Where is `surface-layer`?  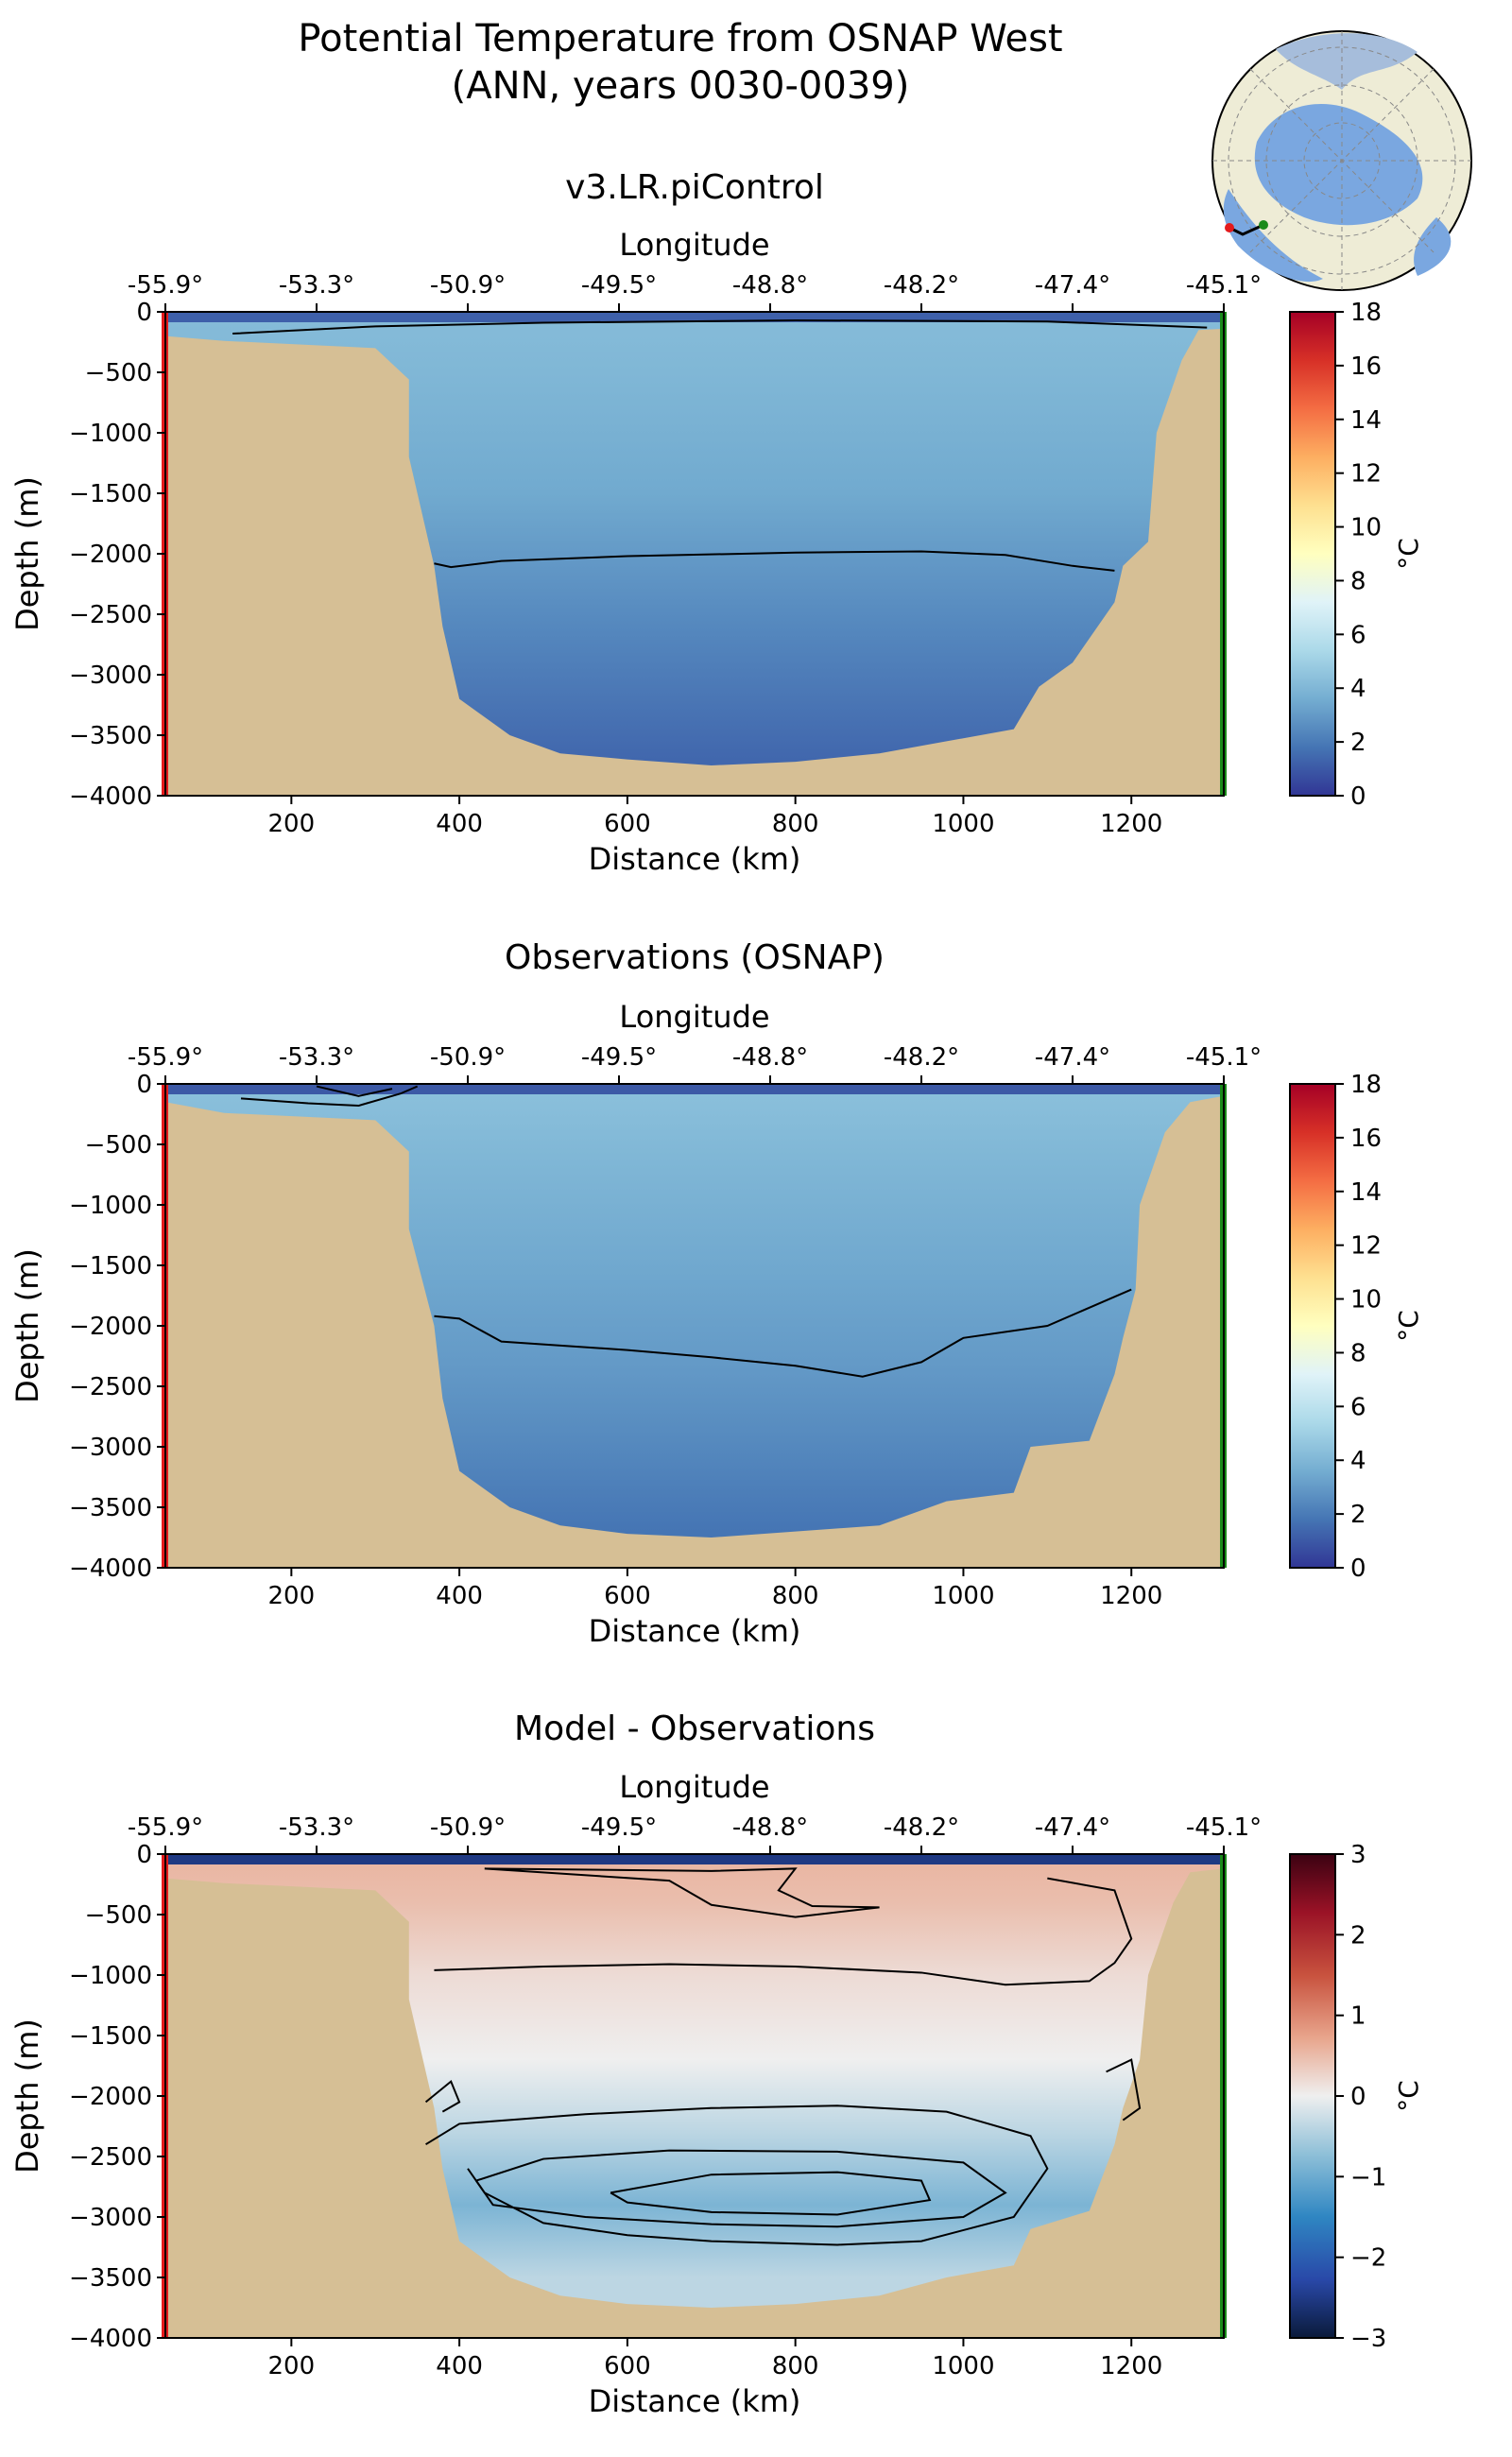 surface-layer is located at coordinates (694, 1089).